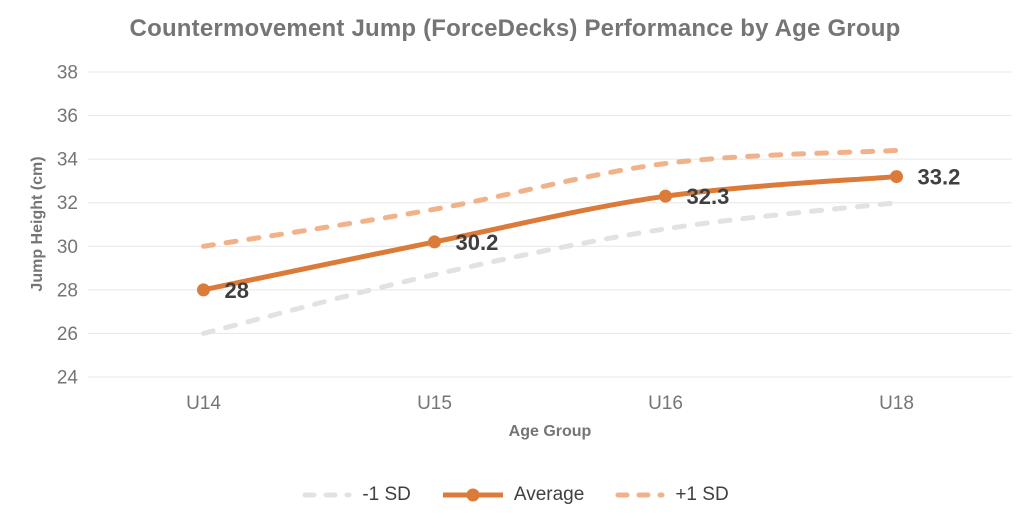 The height and width of the screenshot is (523, 1030). Describe the element at coordinates (702, 494) in the screenshot. I see `legend-label-plus-1-sd: +1 SD` at that location.